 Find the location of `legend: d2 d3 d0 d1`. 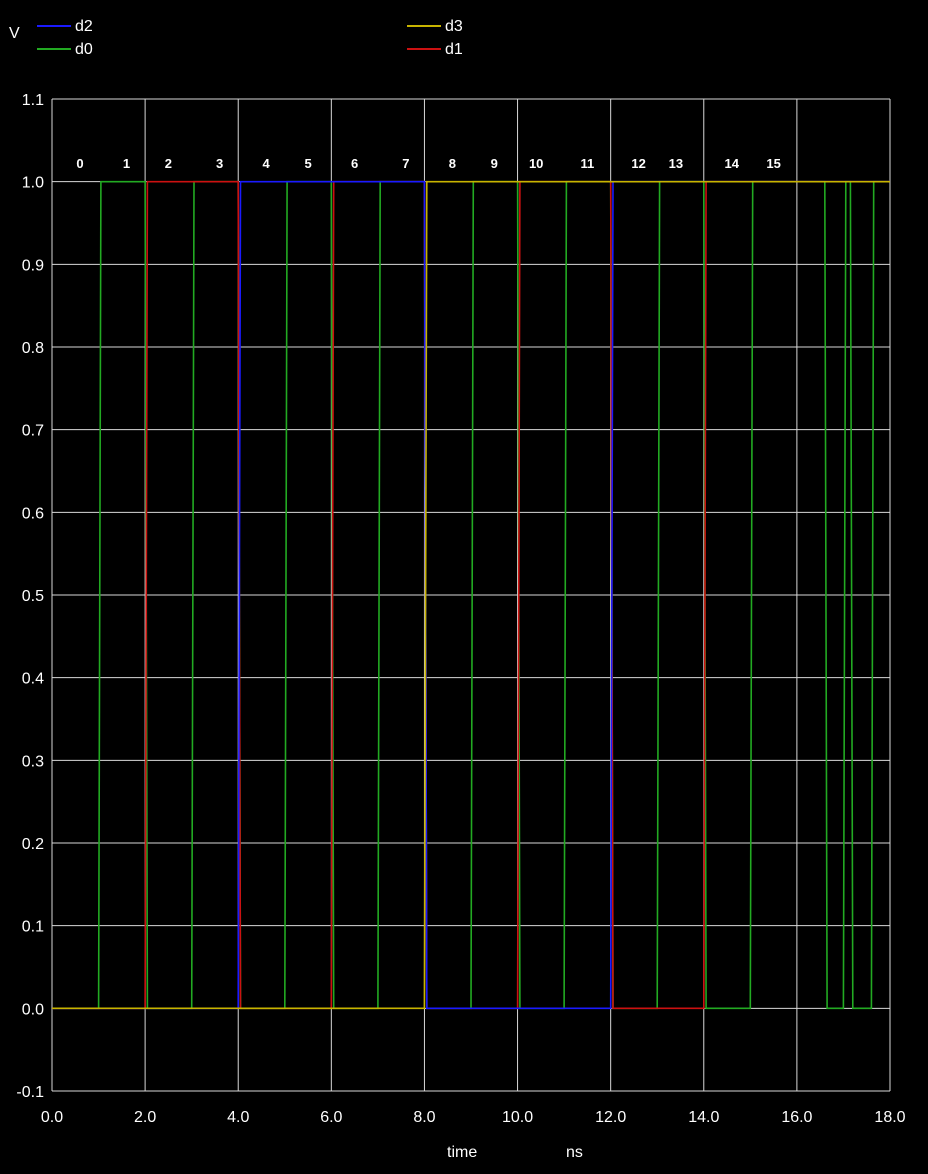

legend: d2 d3 d0 d1 is located at coordinates (250, 38).